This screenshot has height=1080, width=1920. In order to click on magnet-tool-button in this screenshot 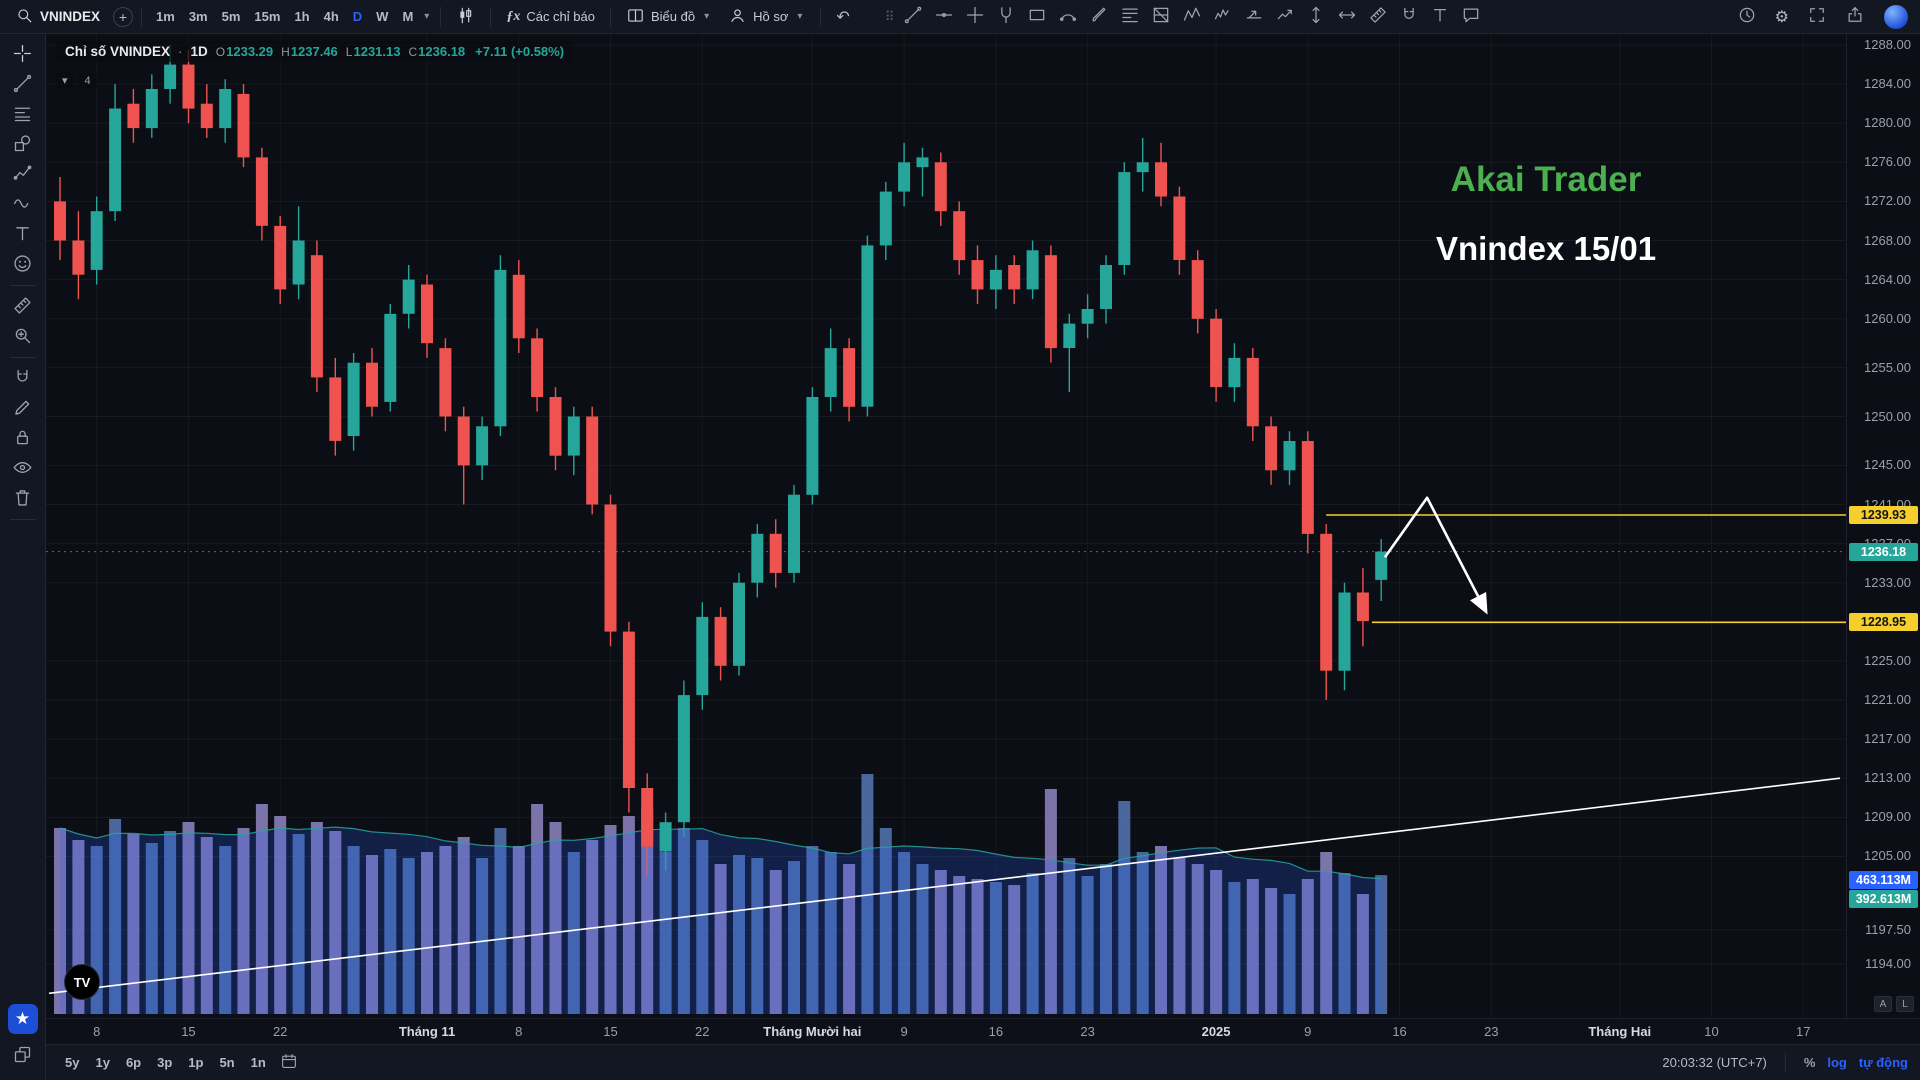, I will do `click(1409, 17)`.